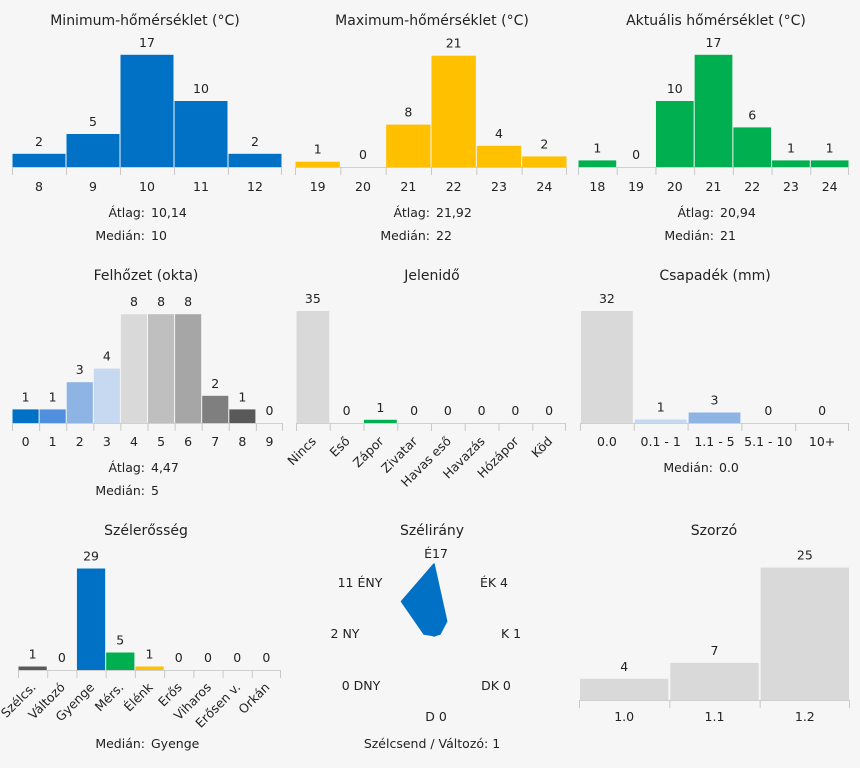 The height and width of the screenshot is (768, 860). What do you see at coordinates (361, 685) in the screenshot?
I see `direction-label-dny: 0 DNY` at bounding box center [361, 685].